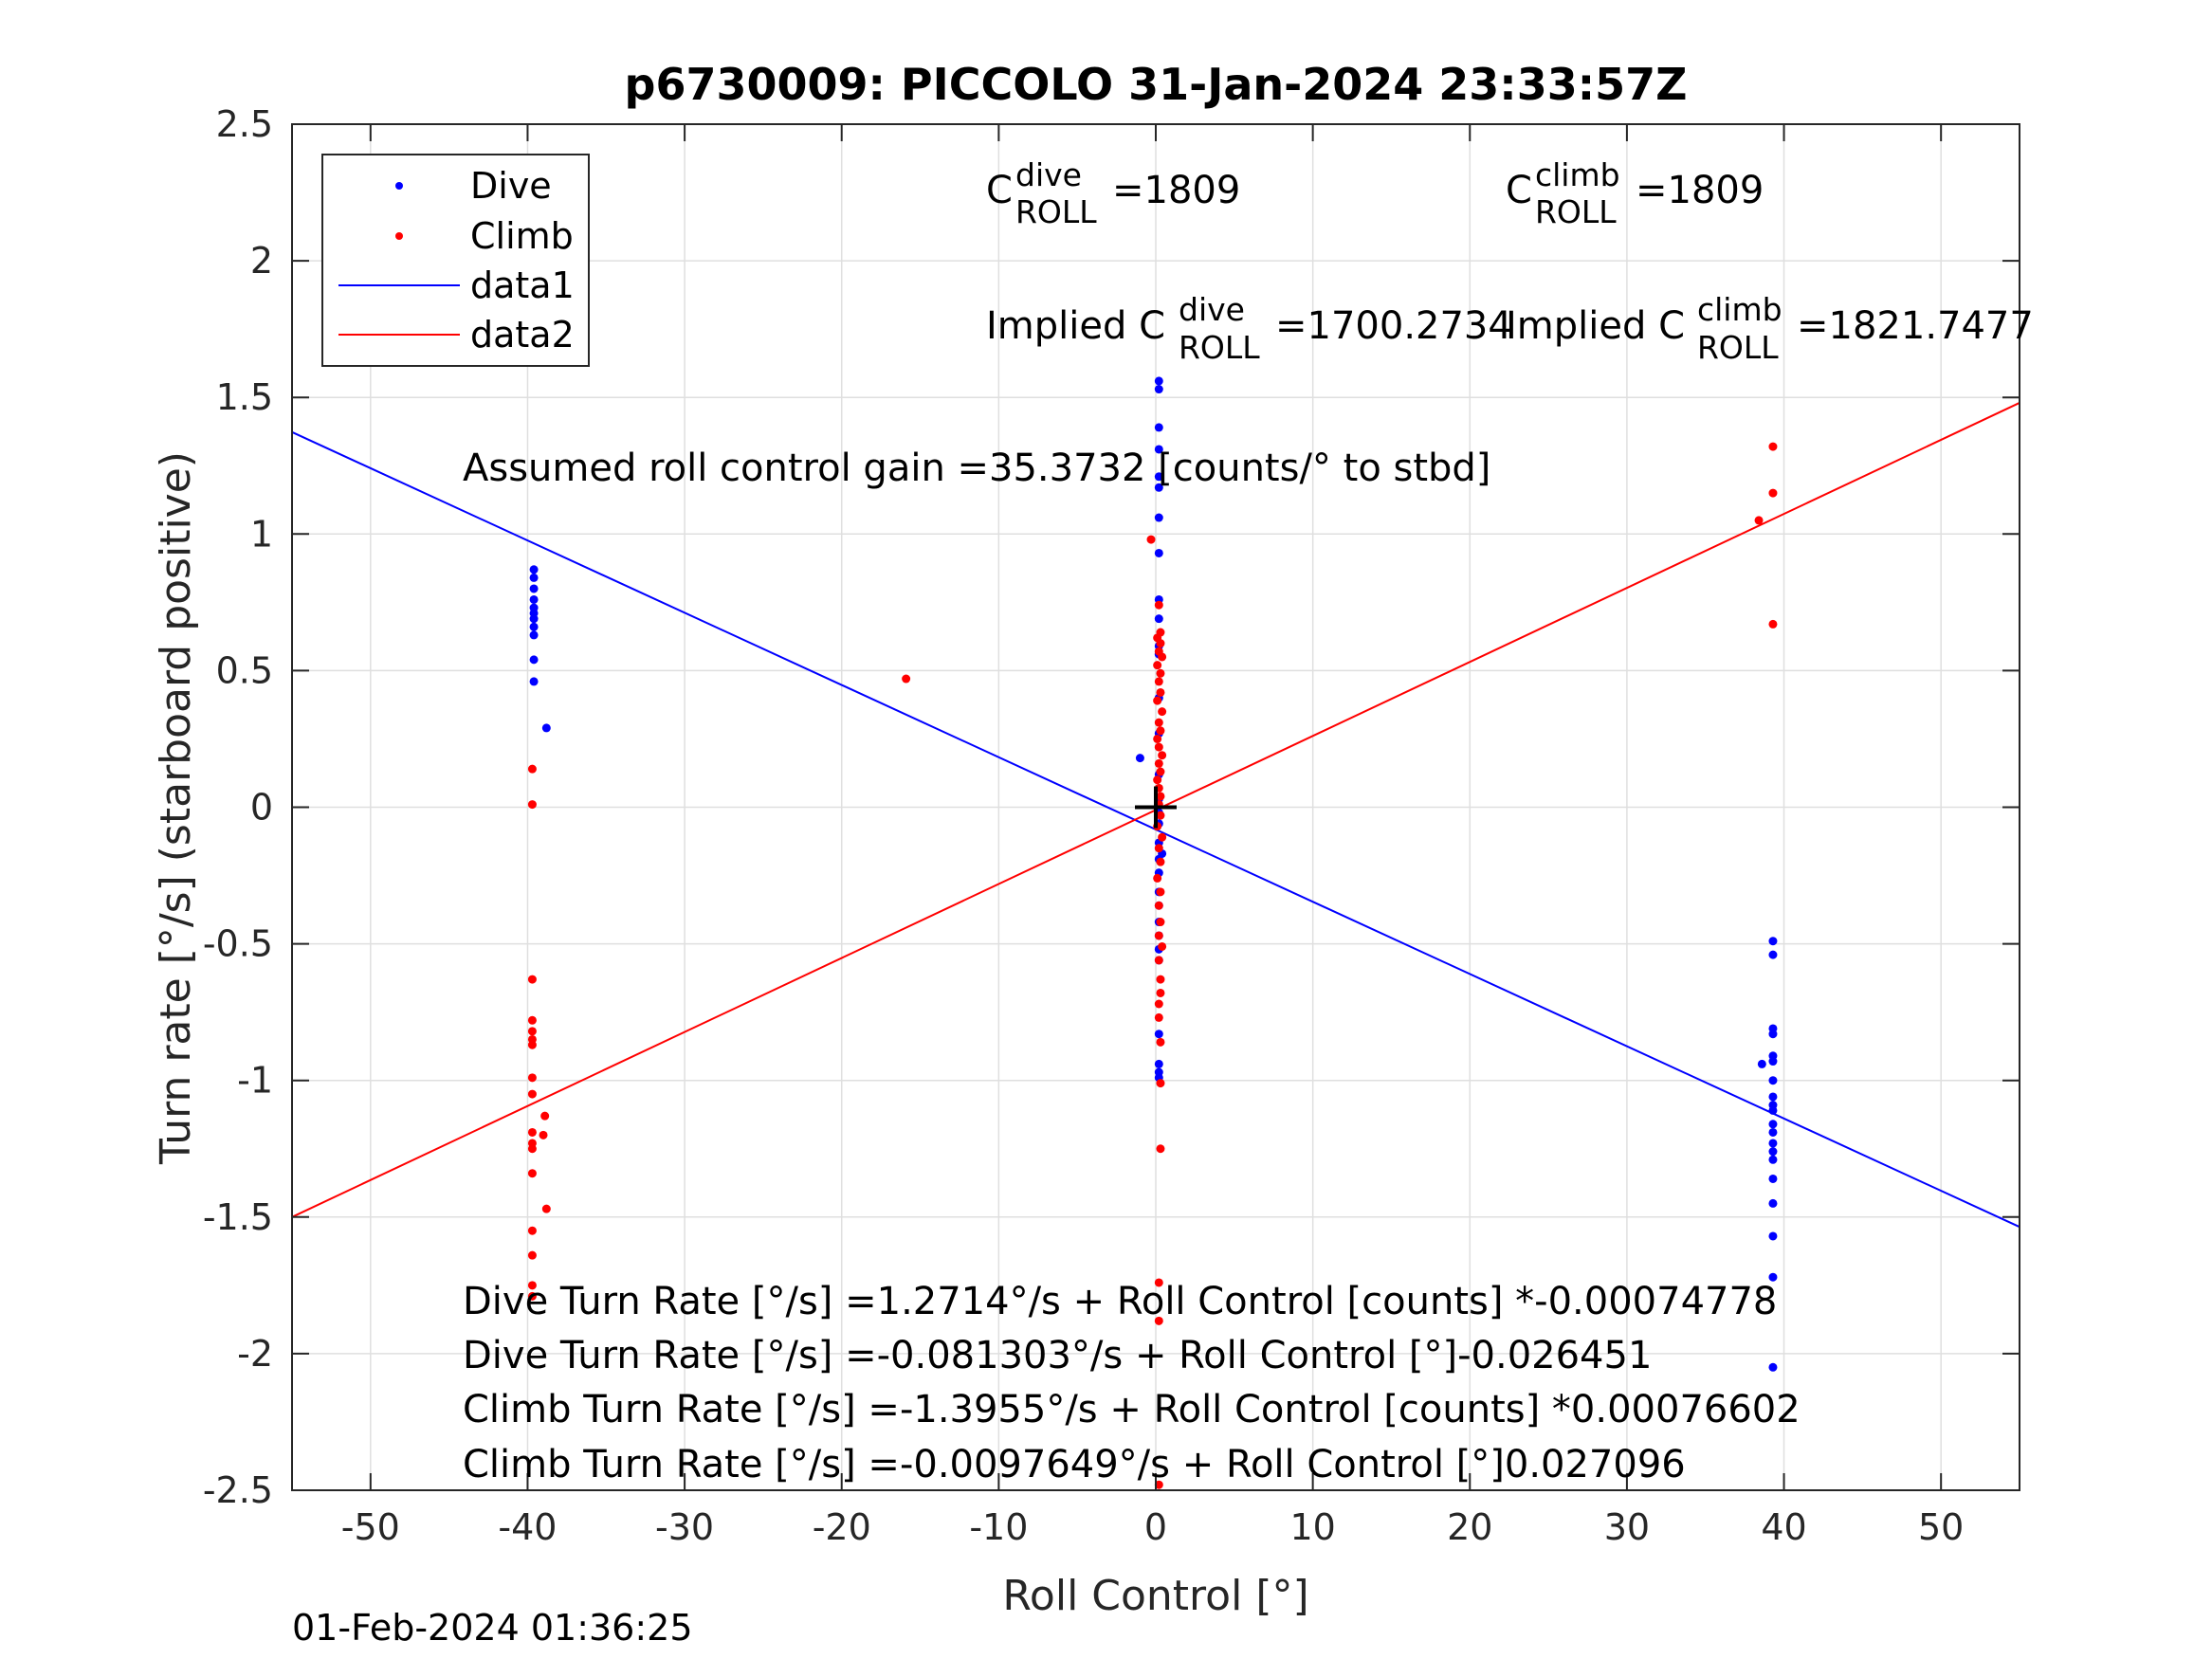 Image resolution: width=2212 pixels, height=1659 pixels. What do you see at coordinates (1915, 326) in the screenshot?
I see `implied-climb-value: =1821.7477` at bounding box center [1915, 326].